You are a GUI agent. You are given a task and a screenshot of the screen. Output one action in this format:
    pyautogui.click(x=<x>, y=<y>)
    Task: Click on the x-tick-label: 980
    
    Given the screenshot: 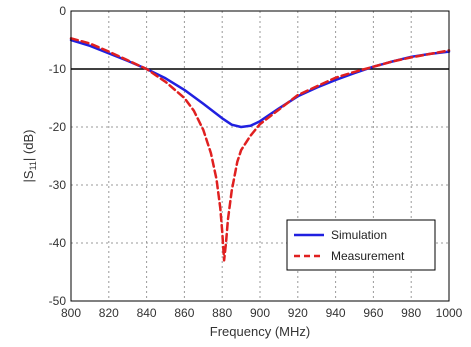 What is the action you would take?
    pyautogui.click(x=411, y=313)
    